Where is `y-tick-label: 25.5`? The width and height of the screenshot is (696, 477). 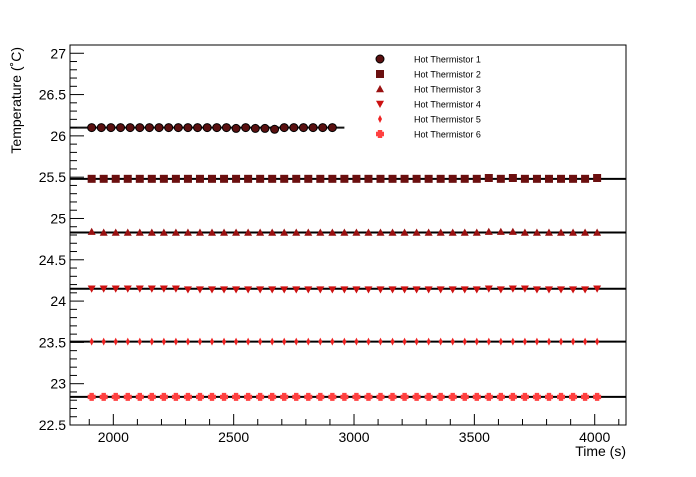
y-tick-label: 25.5 is located at coordinates (52, 177).